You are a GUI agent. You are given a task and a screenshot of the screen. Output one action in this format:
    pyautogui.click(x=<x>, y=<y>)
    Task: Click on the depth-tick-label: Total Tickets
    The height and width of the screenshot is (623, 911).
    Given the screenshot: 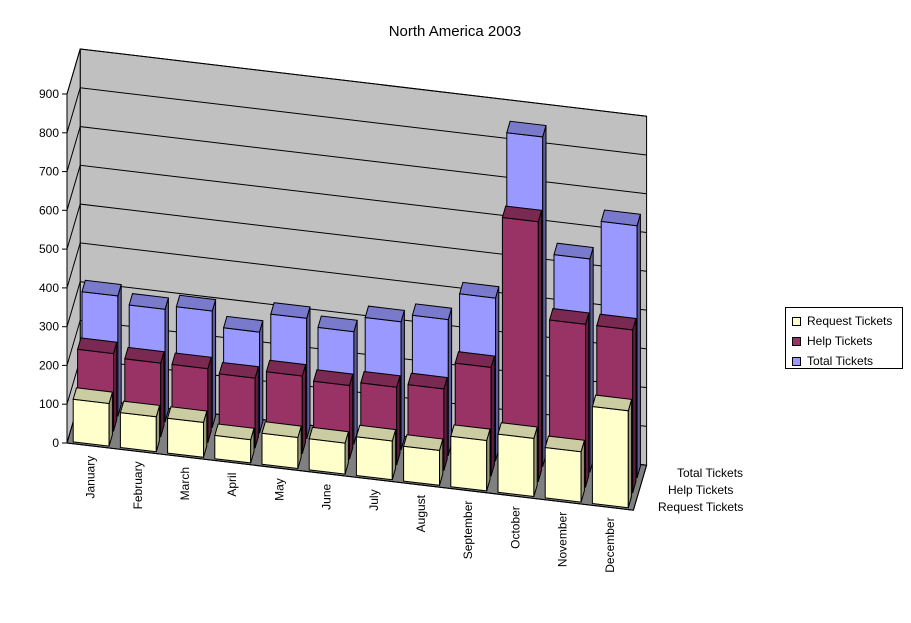 What is the action you would take?
    pyautogui.click(x=710, y=473)
    